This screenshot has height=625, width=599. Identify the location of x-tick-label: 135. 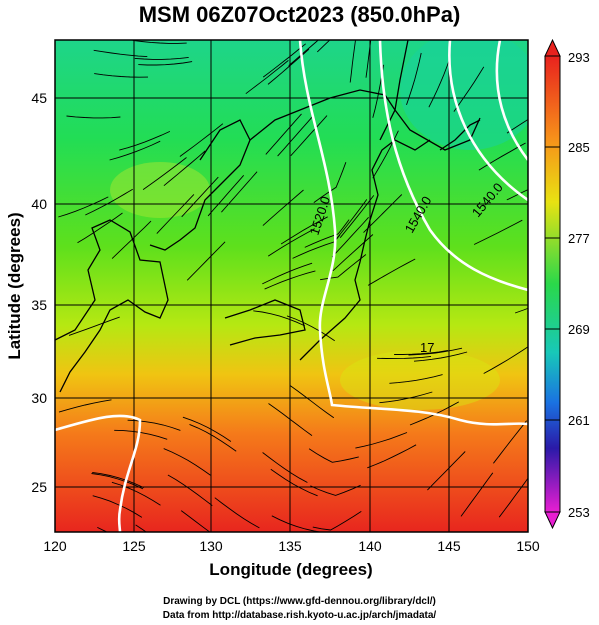
(290, 546).